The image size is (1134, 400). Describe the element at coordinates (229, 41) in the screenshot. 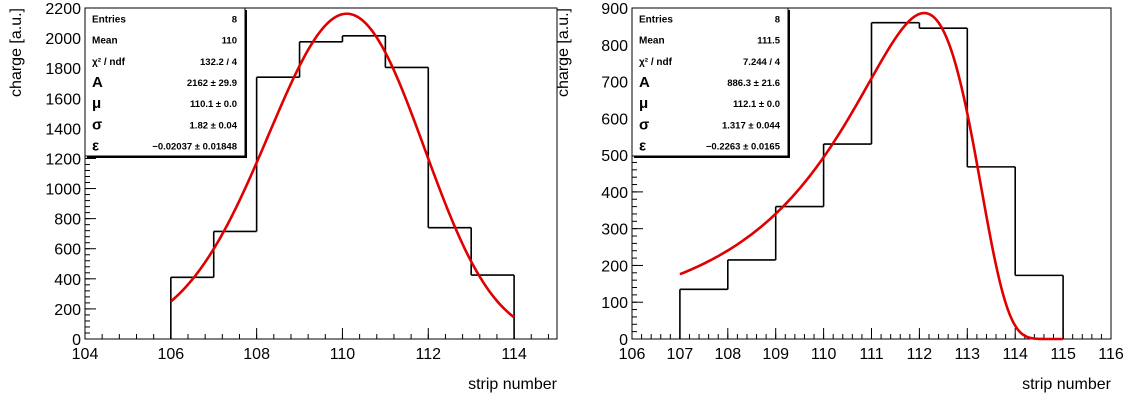

I see `stats-value: 110` at that location.